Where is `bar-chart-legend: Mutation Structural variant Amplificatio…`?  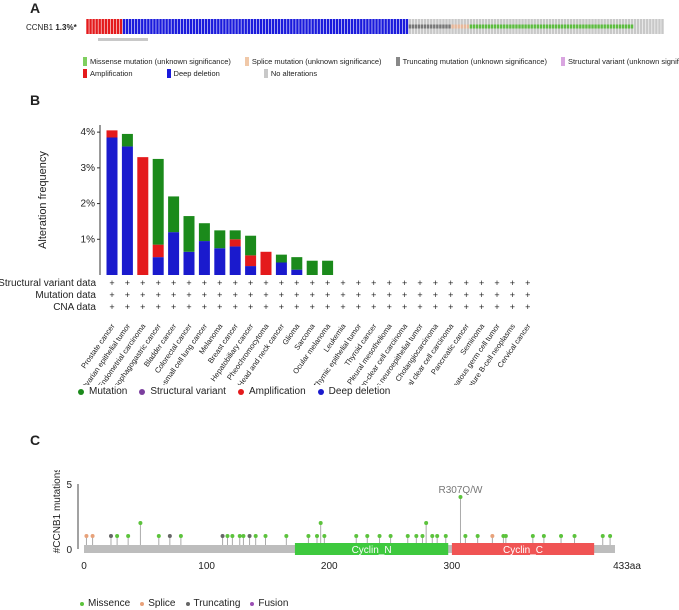 bar-chart-legend: Mutation Structural variant Amplificatio… is located at coordinates (240, 391).